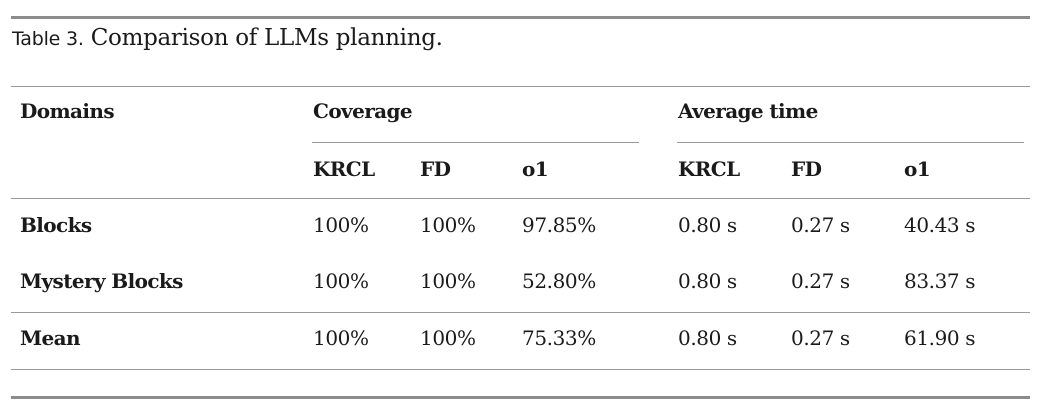 The width and height of the screenshot is (1042, 412). Describe the element at coordinates (709, 169) in the screenshot. I see `header-time-krcl: KRCL` at that location.